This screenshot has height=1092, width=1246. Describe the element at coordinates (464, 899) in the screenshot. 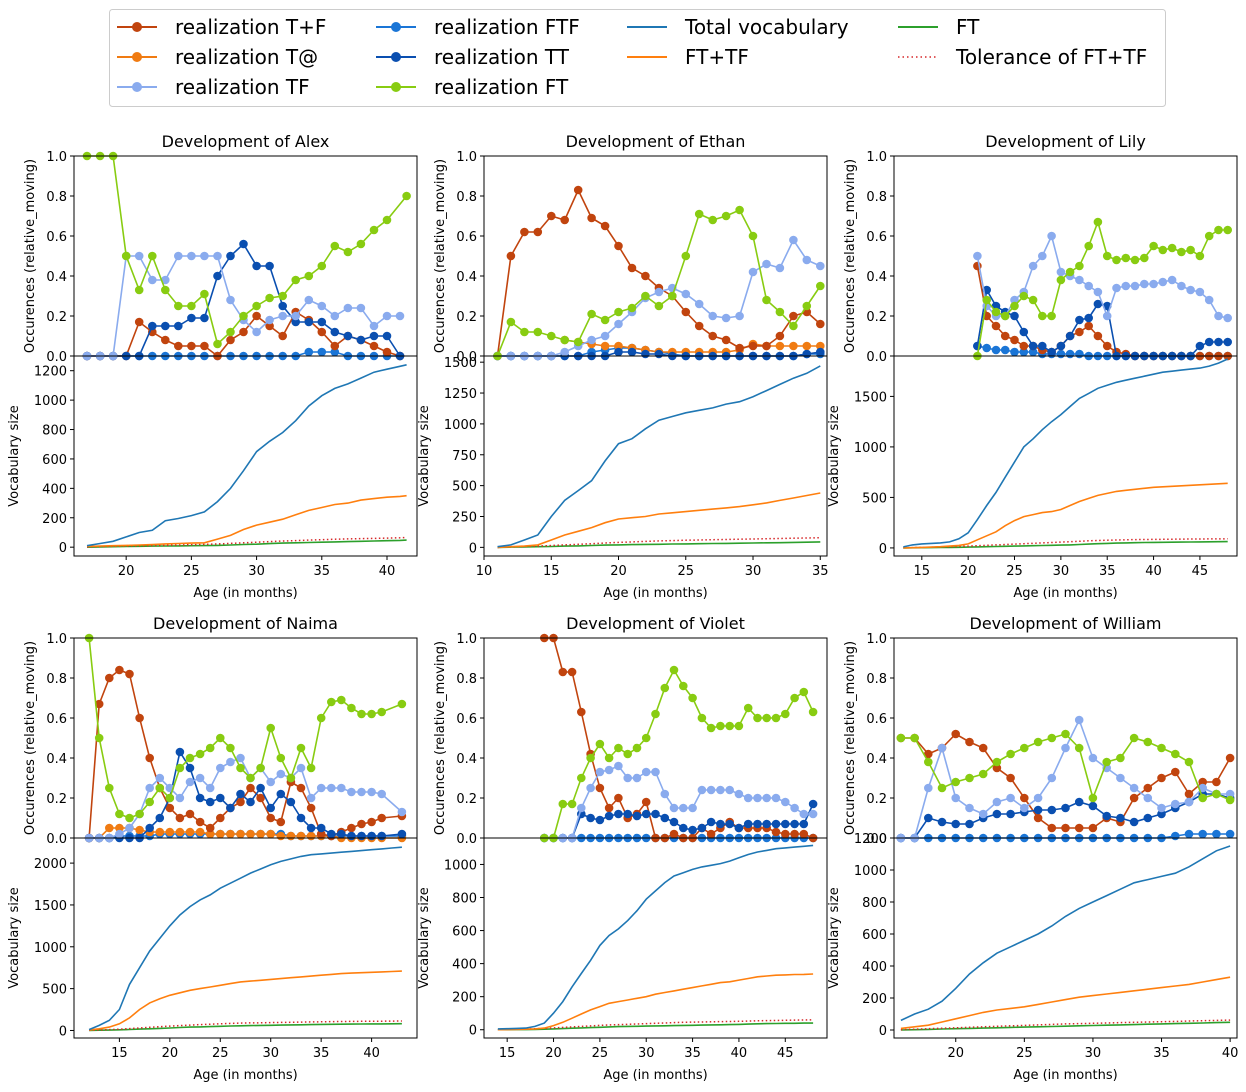

I see `y-tick-label: 800` at that location.